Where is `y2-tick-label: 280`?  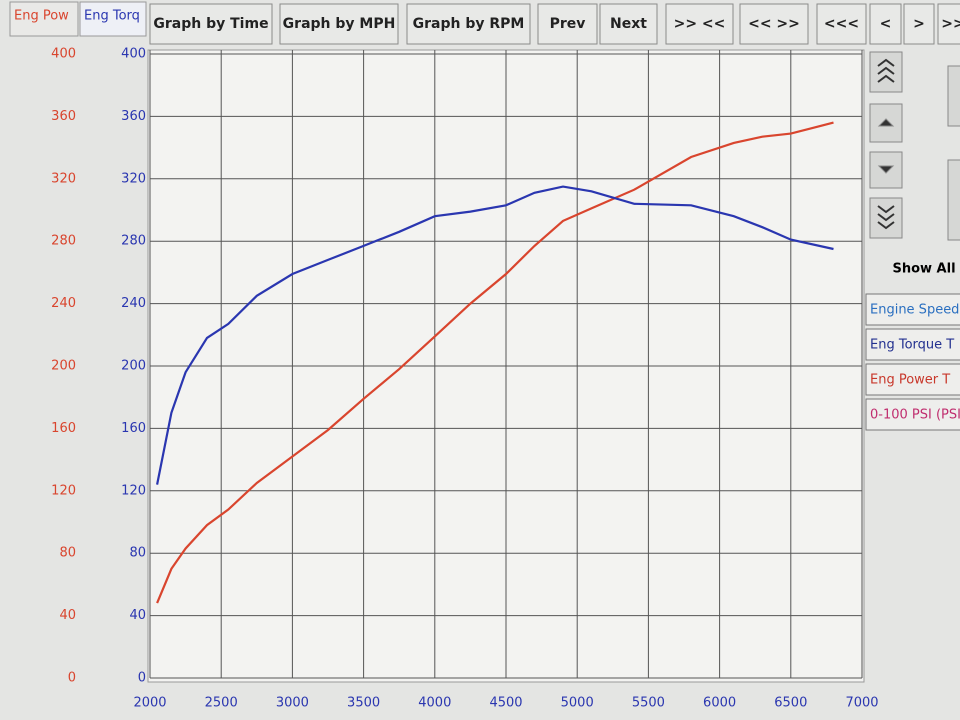
y2-tick-label: 280 is located at coordinates (133, 241).